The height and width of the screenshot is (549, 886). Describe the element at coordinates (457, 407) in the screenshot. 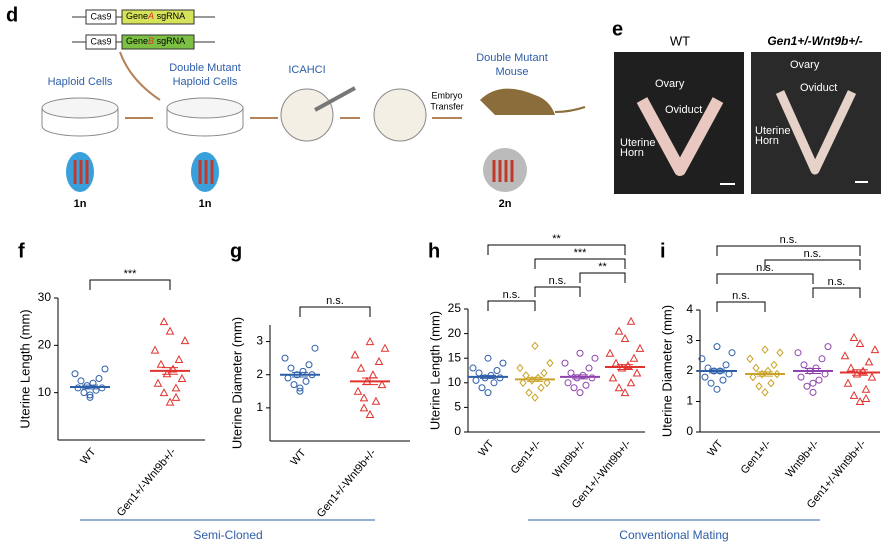

I see `y-tick-label: 5` at that location.